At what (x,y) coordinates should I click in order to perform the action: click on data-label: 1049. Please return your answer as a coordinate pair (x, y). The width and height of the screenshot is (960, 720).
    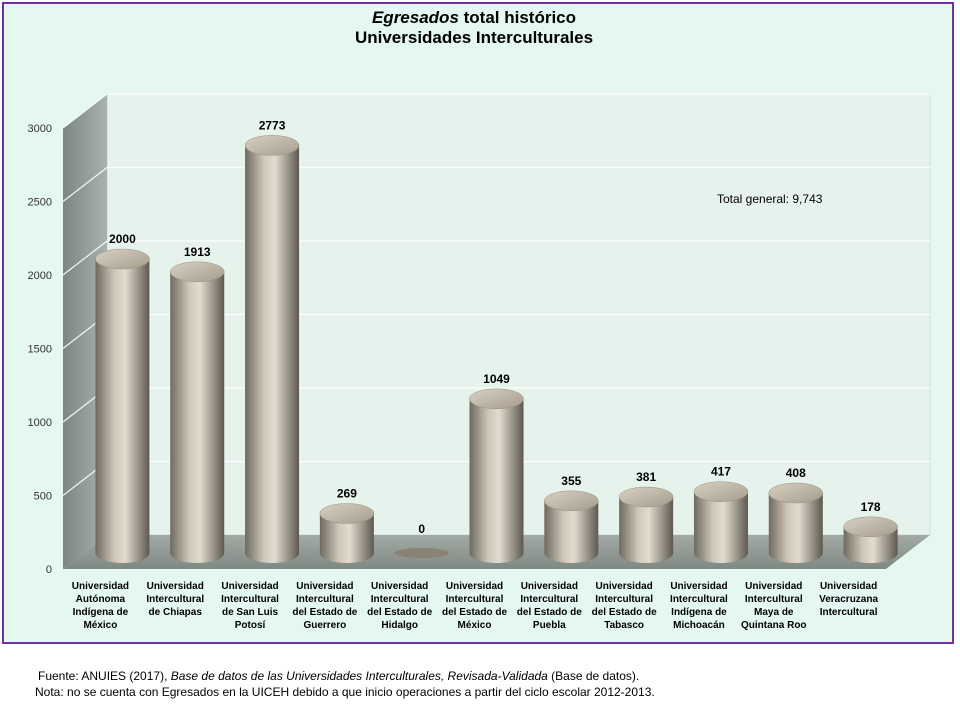
    Looking at the image, I should click on (496, 379).